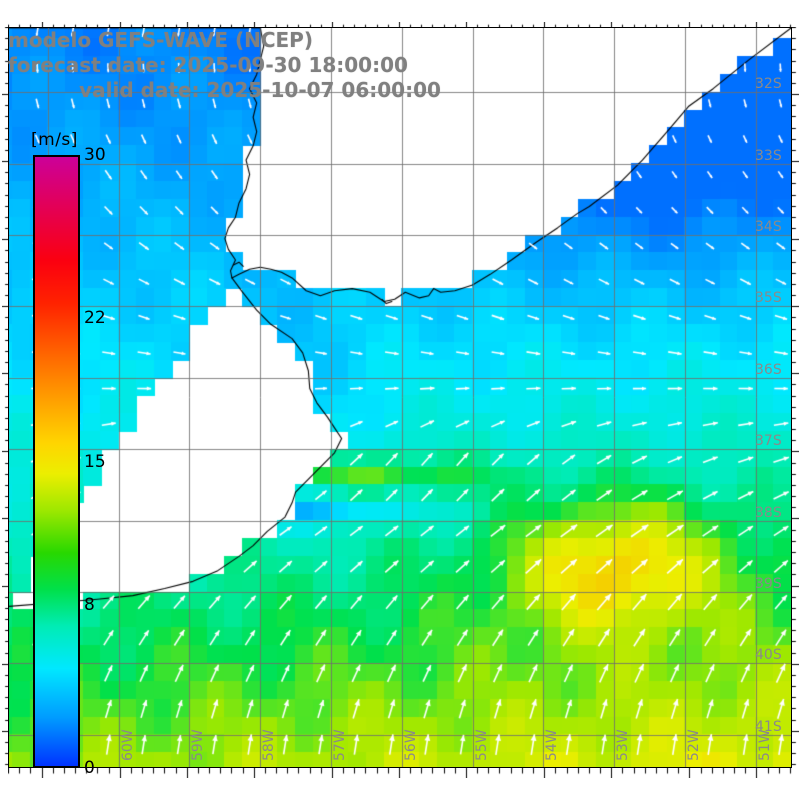 The height and width of the screenshot is (800, 800). I want to click on colorbar-tick-22: 22, so click(95, 318).